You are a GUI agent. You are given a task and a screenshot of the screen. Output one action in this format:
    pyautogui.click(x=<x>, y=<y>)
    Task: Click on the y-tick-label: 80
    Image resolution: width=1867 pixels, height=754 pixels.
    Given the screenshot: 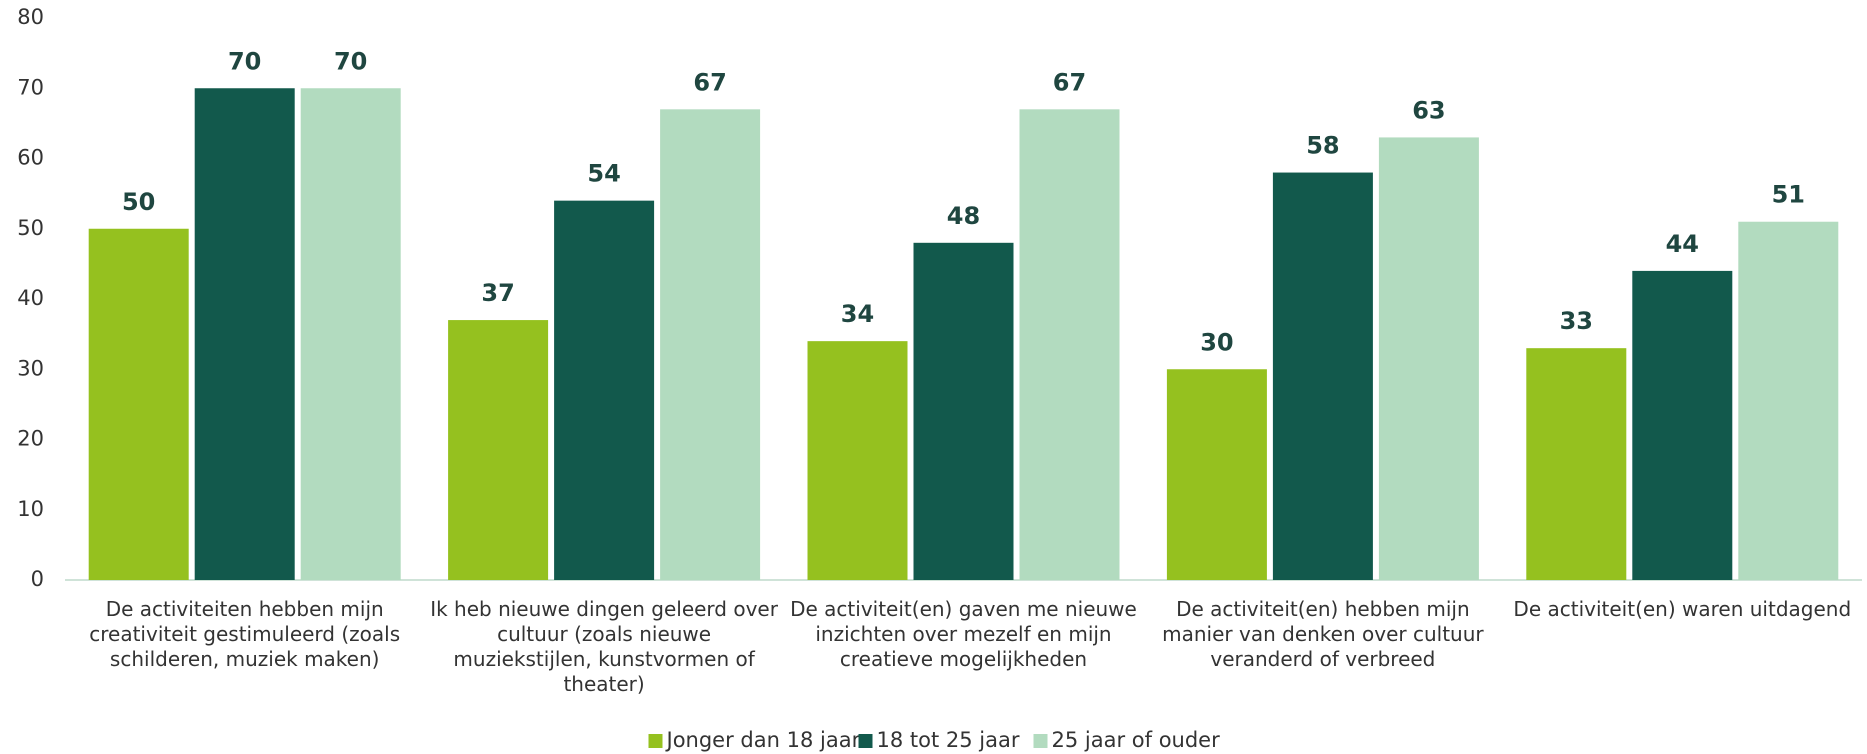 What is the action you would take?
    pyautogui.click(x=30, y=17)
    